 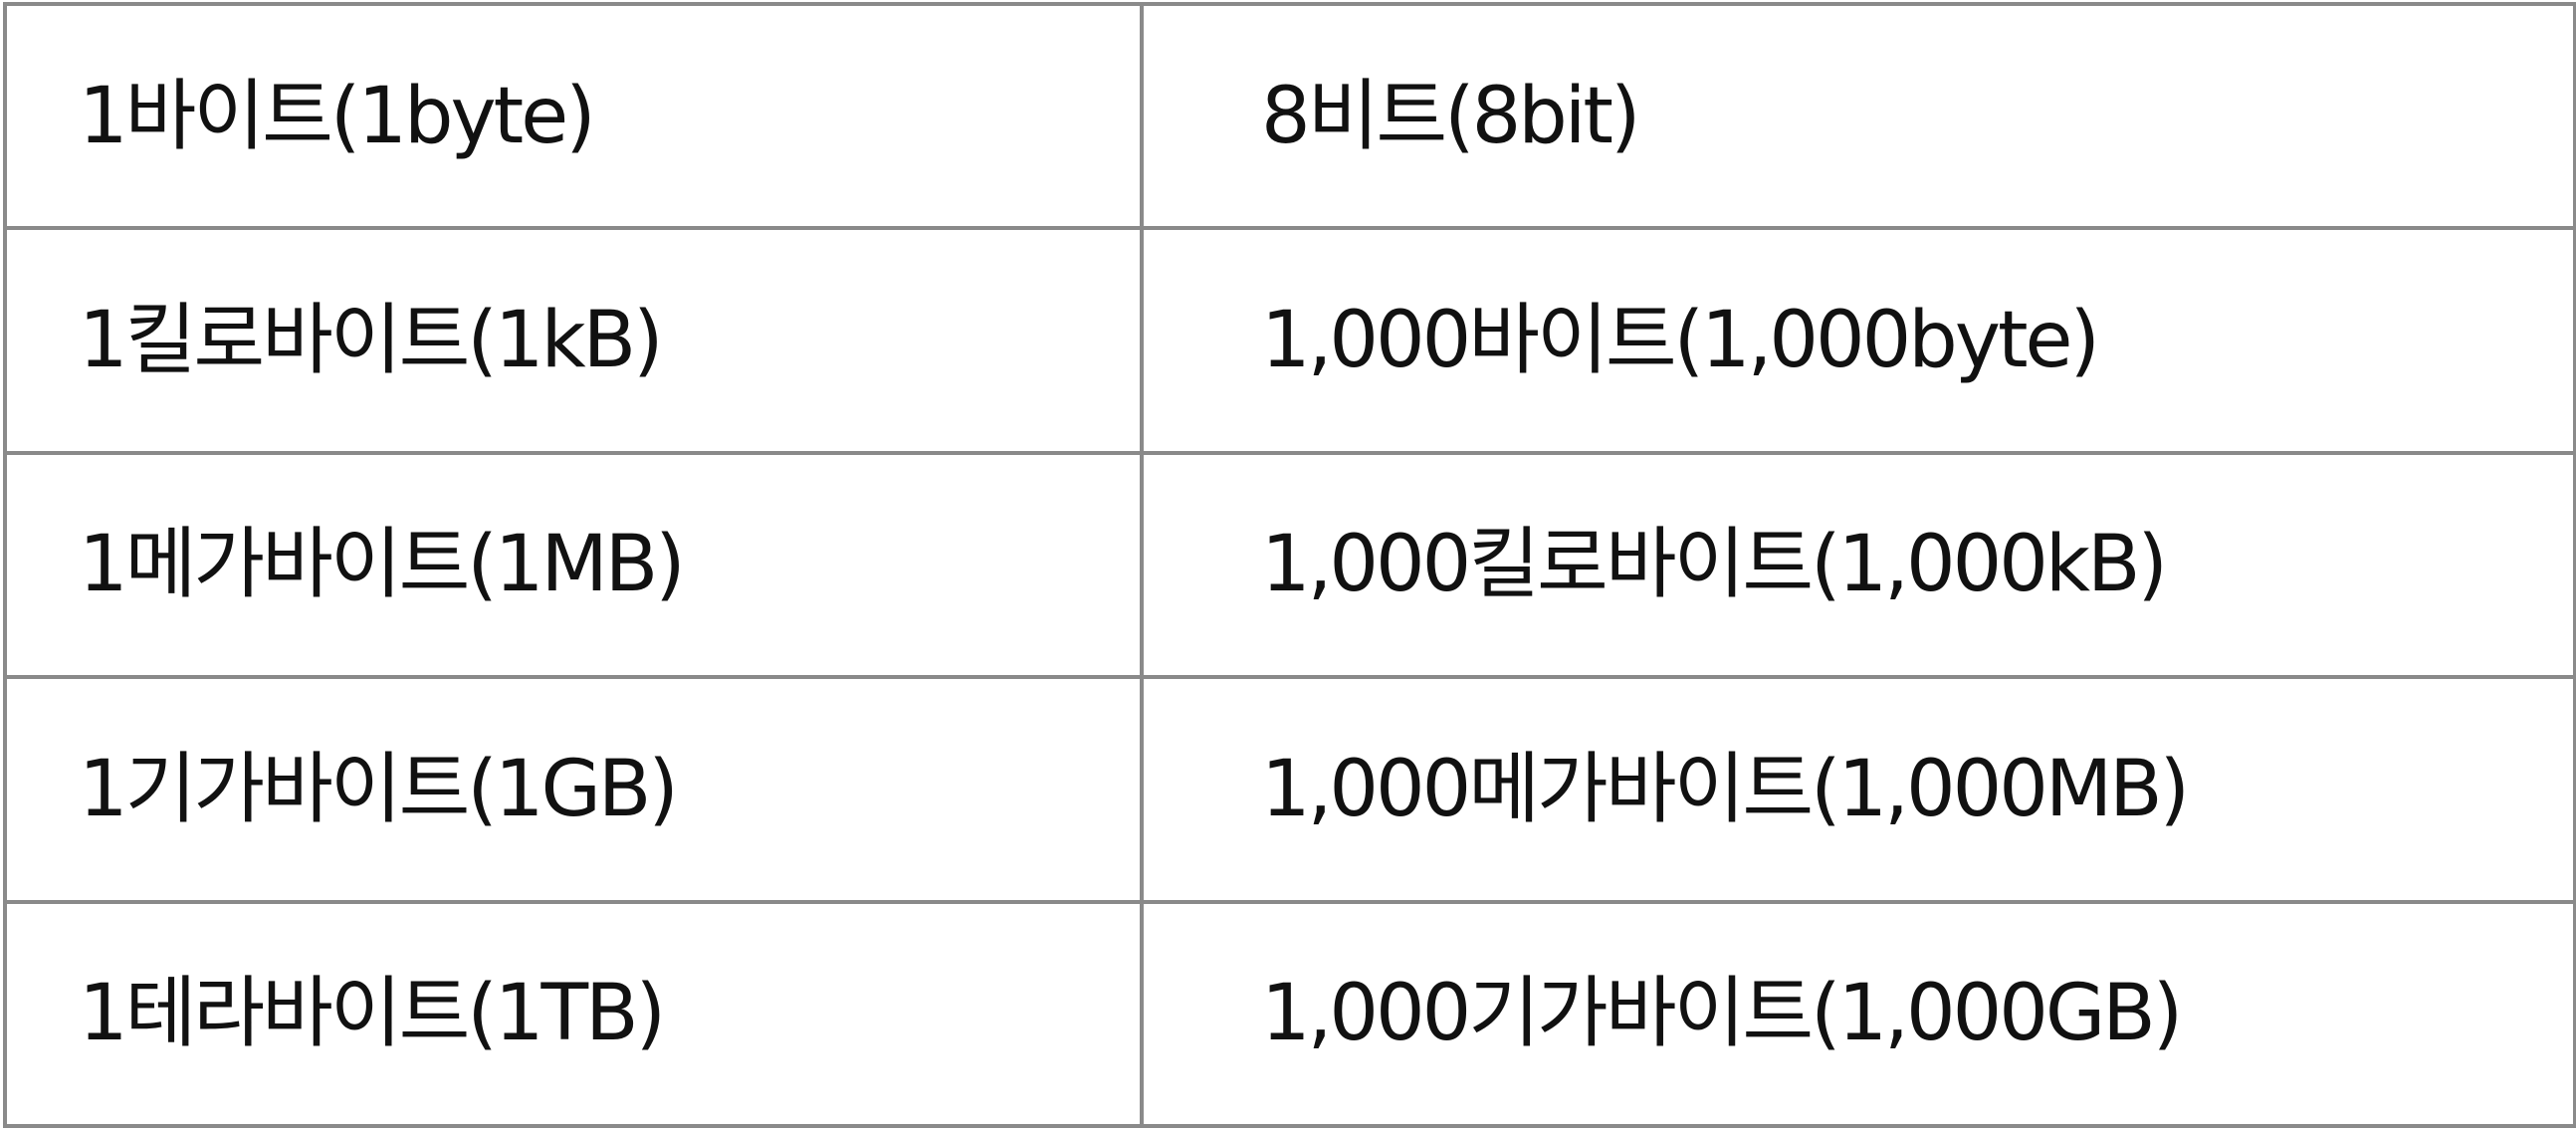 What do you see at coordinates (573, 789) in the screenshot?
I see `unit-cell: 1기가바이트(1GB)` at bounding box center [573, 789].